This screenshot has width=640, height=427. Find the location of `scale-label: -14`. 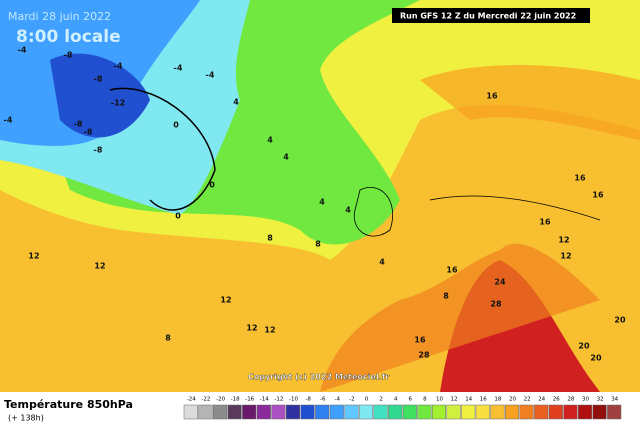

scale-label: -14 is located at coordinates (264, 400).